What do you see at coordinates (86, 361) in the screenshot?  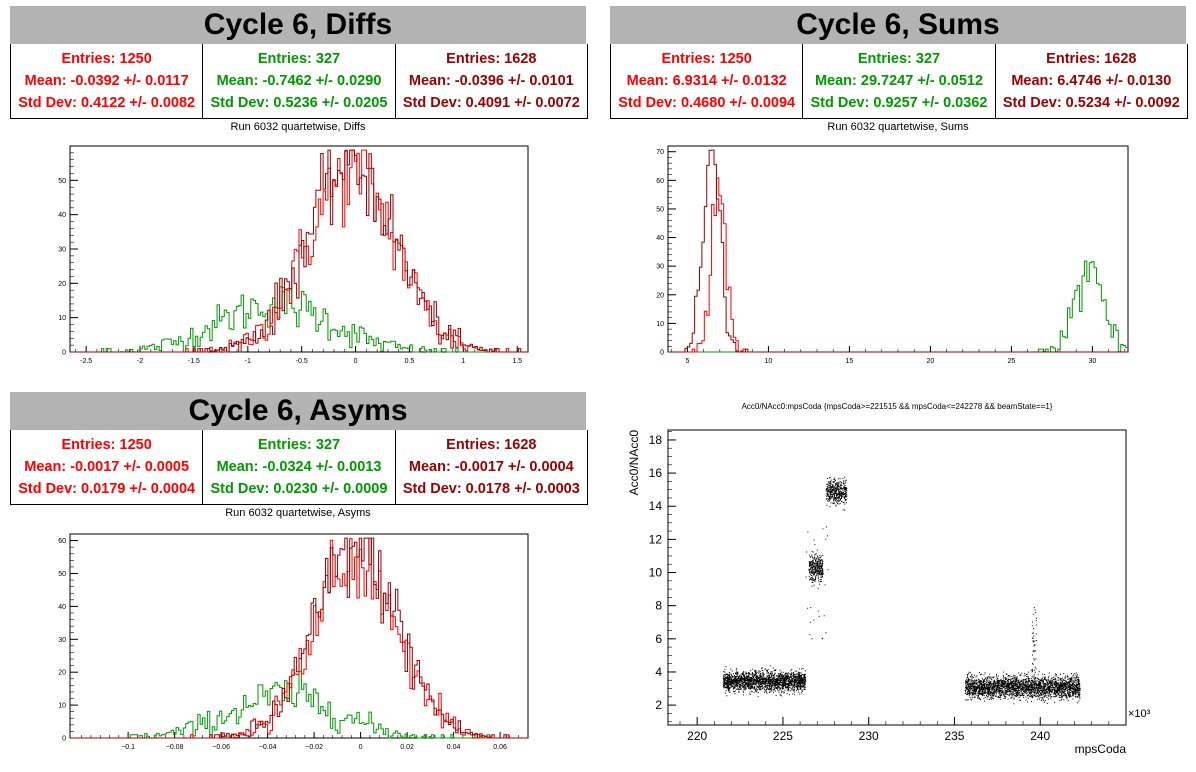 I see `x-tick-label: -2.5` at bounding box center [86, 361].